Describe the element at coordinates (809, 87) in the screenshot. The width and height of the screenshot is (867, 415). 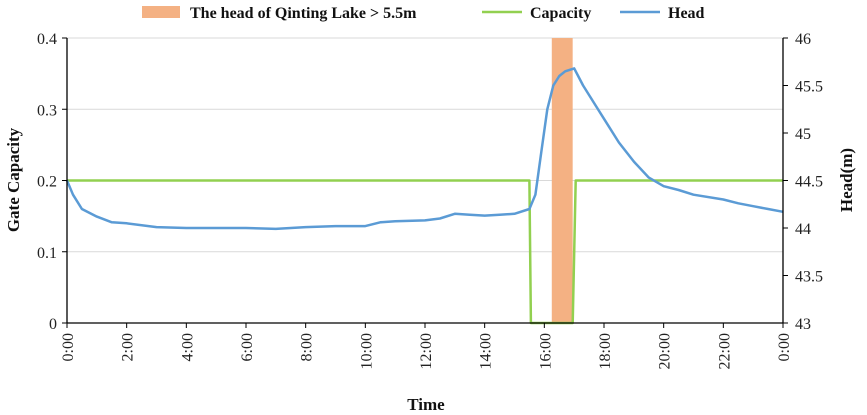
I see `y-right-tick-label: 45.5` at that location.